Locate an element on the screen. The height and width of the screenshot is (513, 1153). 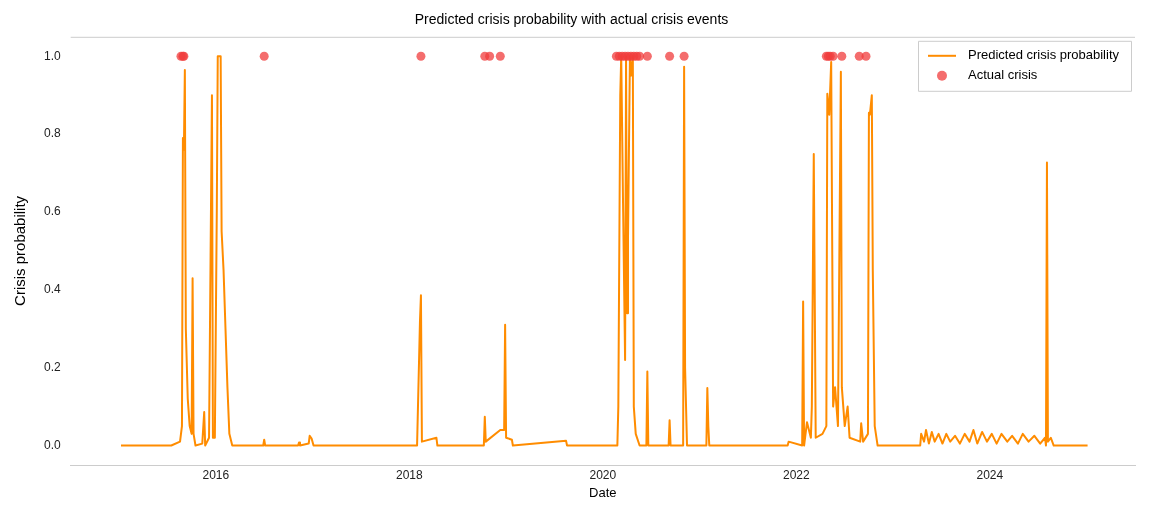
chart-title: Predicted crisis probability with actual crisis events is located at coordinates (571, 19).